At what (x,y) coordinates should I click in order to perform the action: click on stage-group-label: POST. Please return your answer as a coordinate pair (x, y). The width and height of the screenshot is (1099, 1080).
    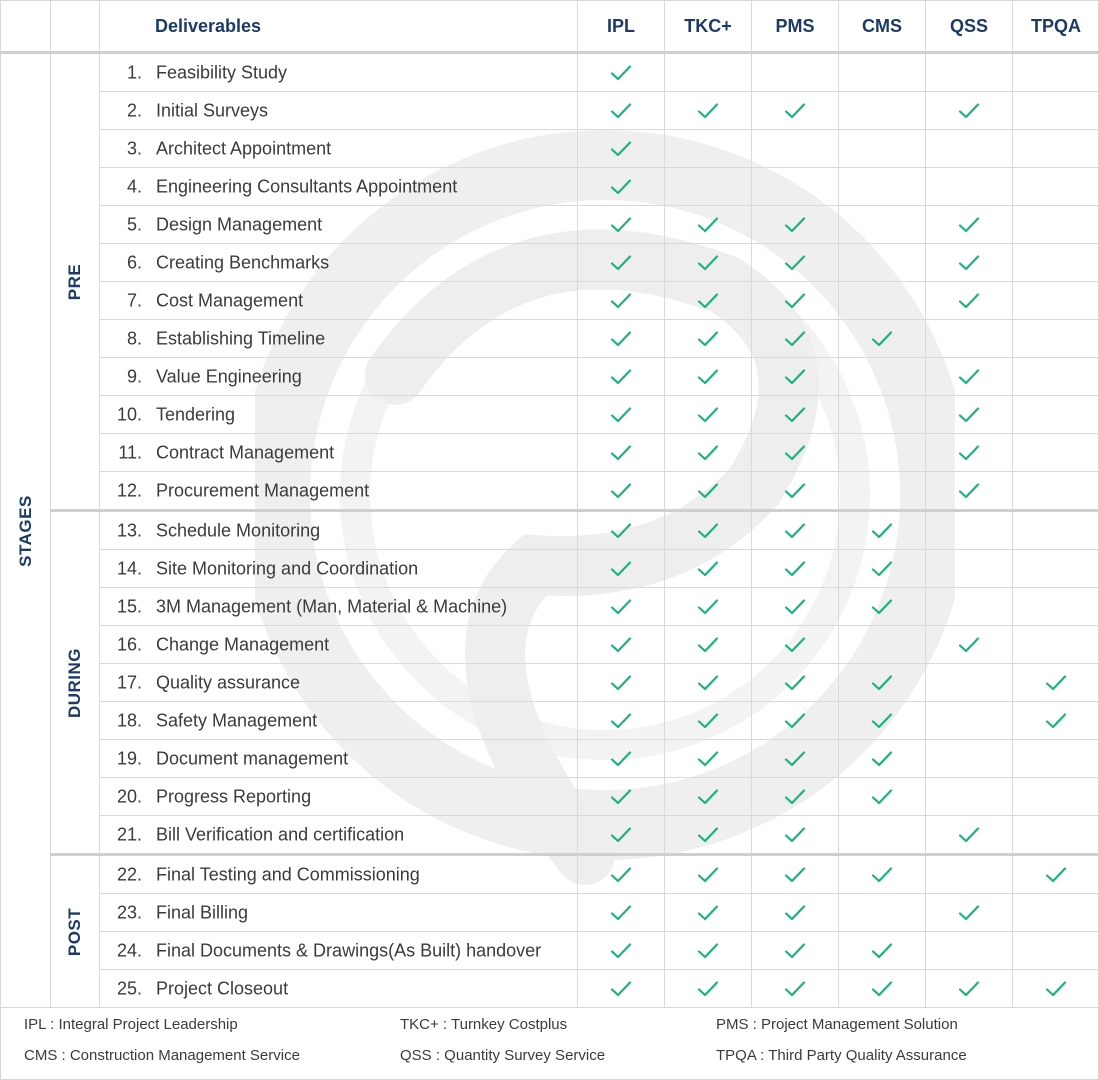
    Looking at the image, I should click on (75, 931).